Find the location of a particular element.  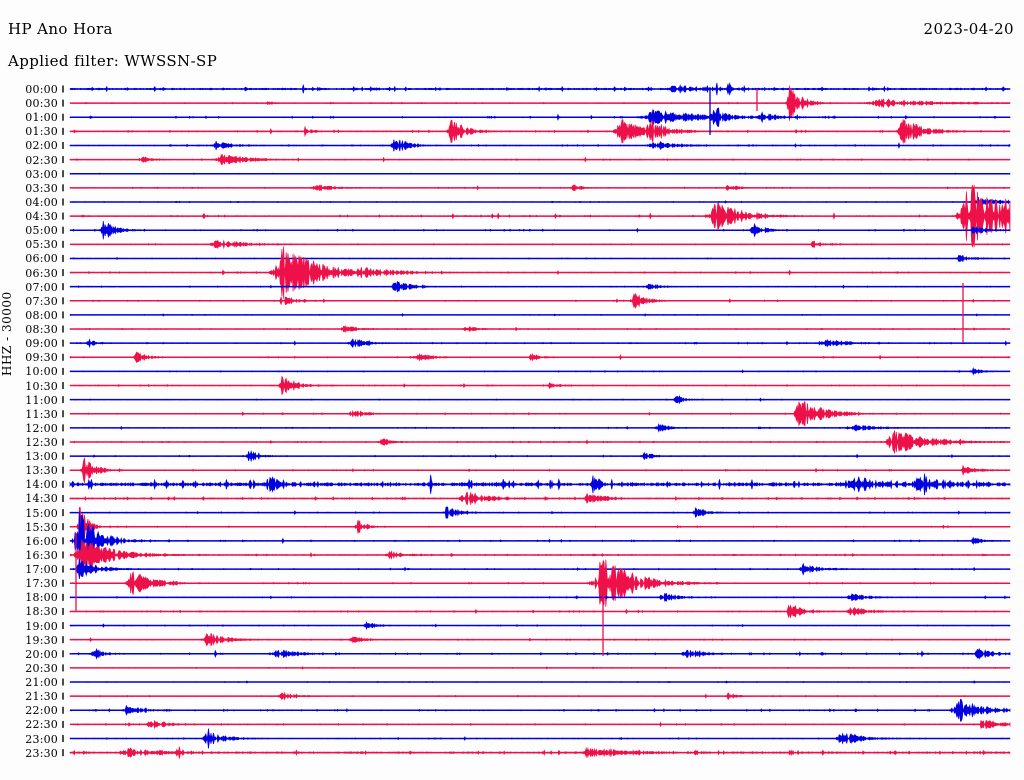

time-label: 10:00 is located at coordinates (41, 372).